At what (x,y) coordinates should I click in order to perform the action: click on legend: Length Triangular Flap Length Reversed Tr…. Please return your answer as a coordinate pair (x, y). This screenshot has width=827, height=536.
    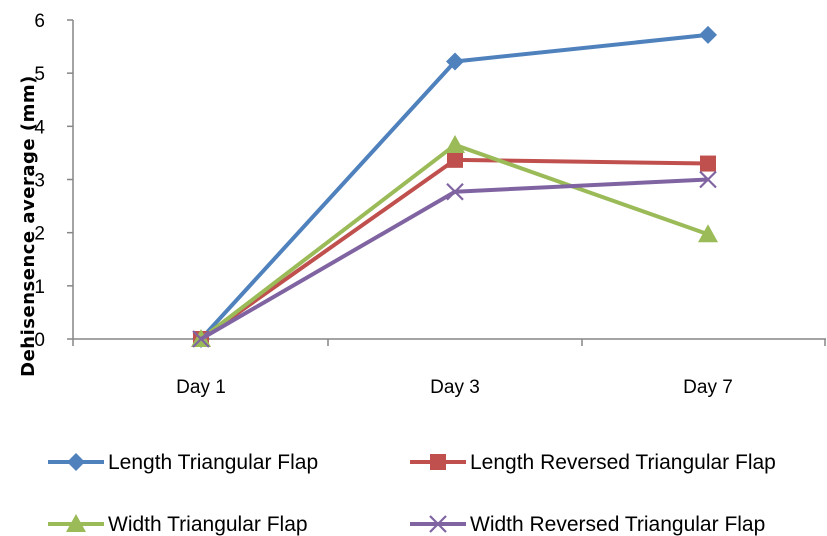
    Looking at the image, I should click on (412, 493).